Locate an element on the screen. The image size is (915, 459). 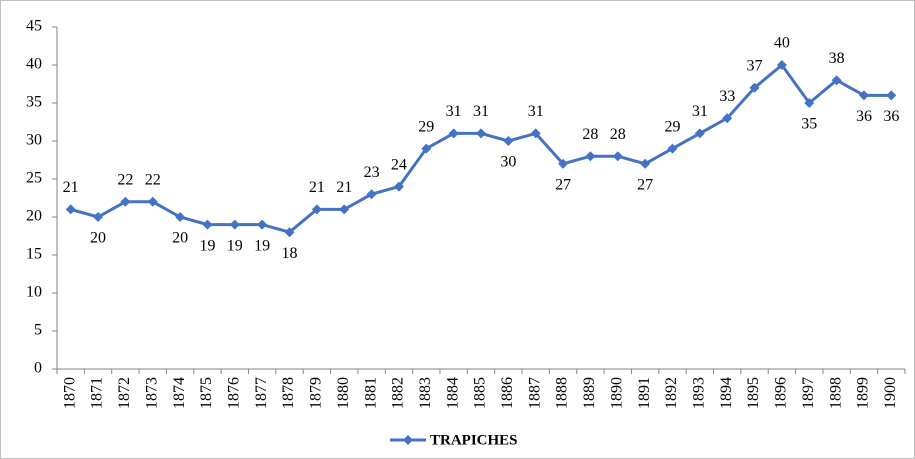
x-tick-label: 1876 is located at coordinates (233, 393).